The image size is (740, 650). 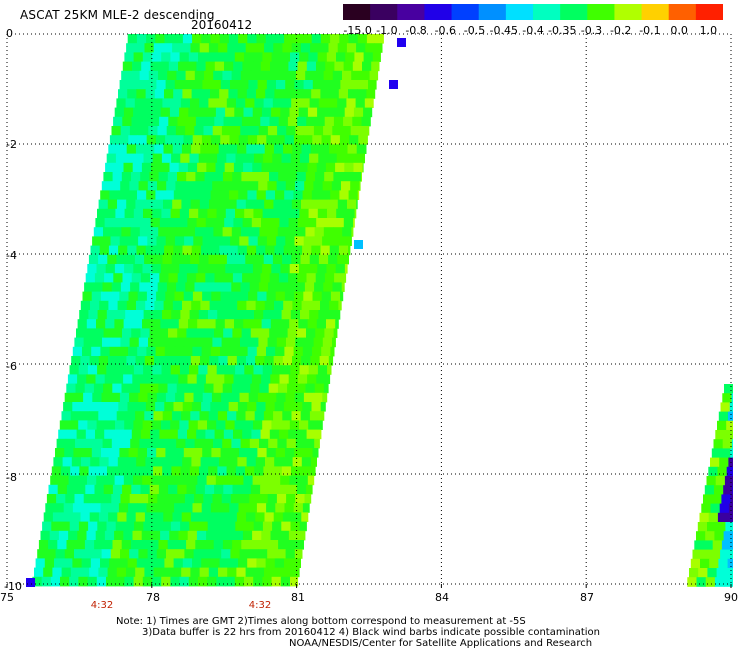 I want to click on colorbar-label: -15.0, so click(x=357, y=30).